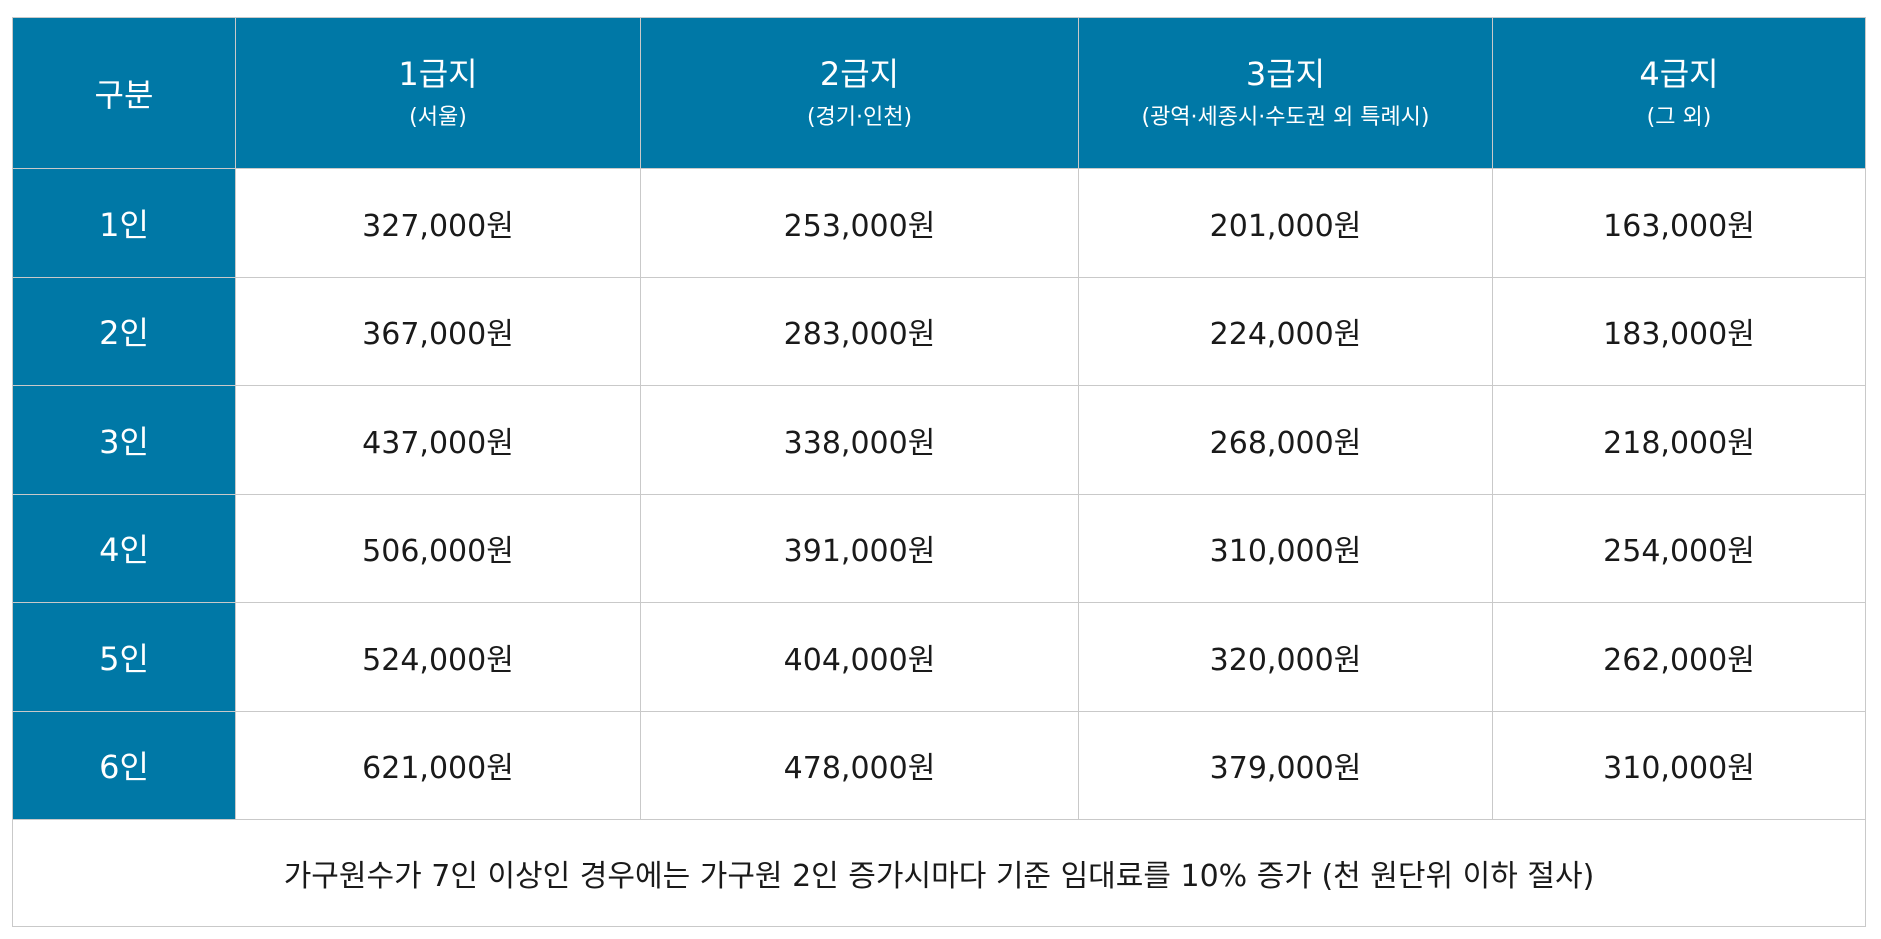 This screenshot has width=1881, height=939. Describe the element at coordinates (1285, 74) in the screenshot. I see `column-title: 3급지` at that location.